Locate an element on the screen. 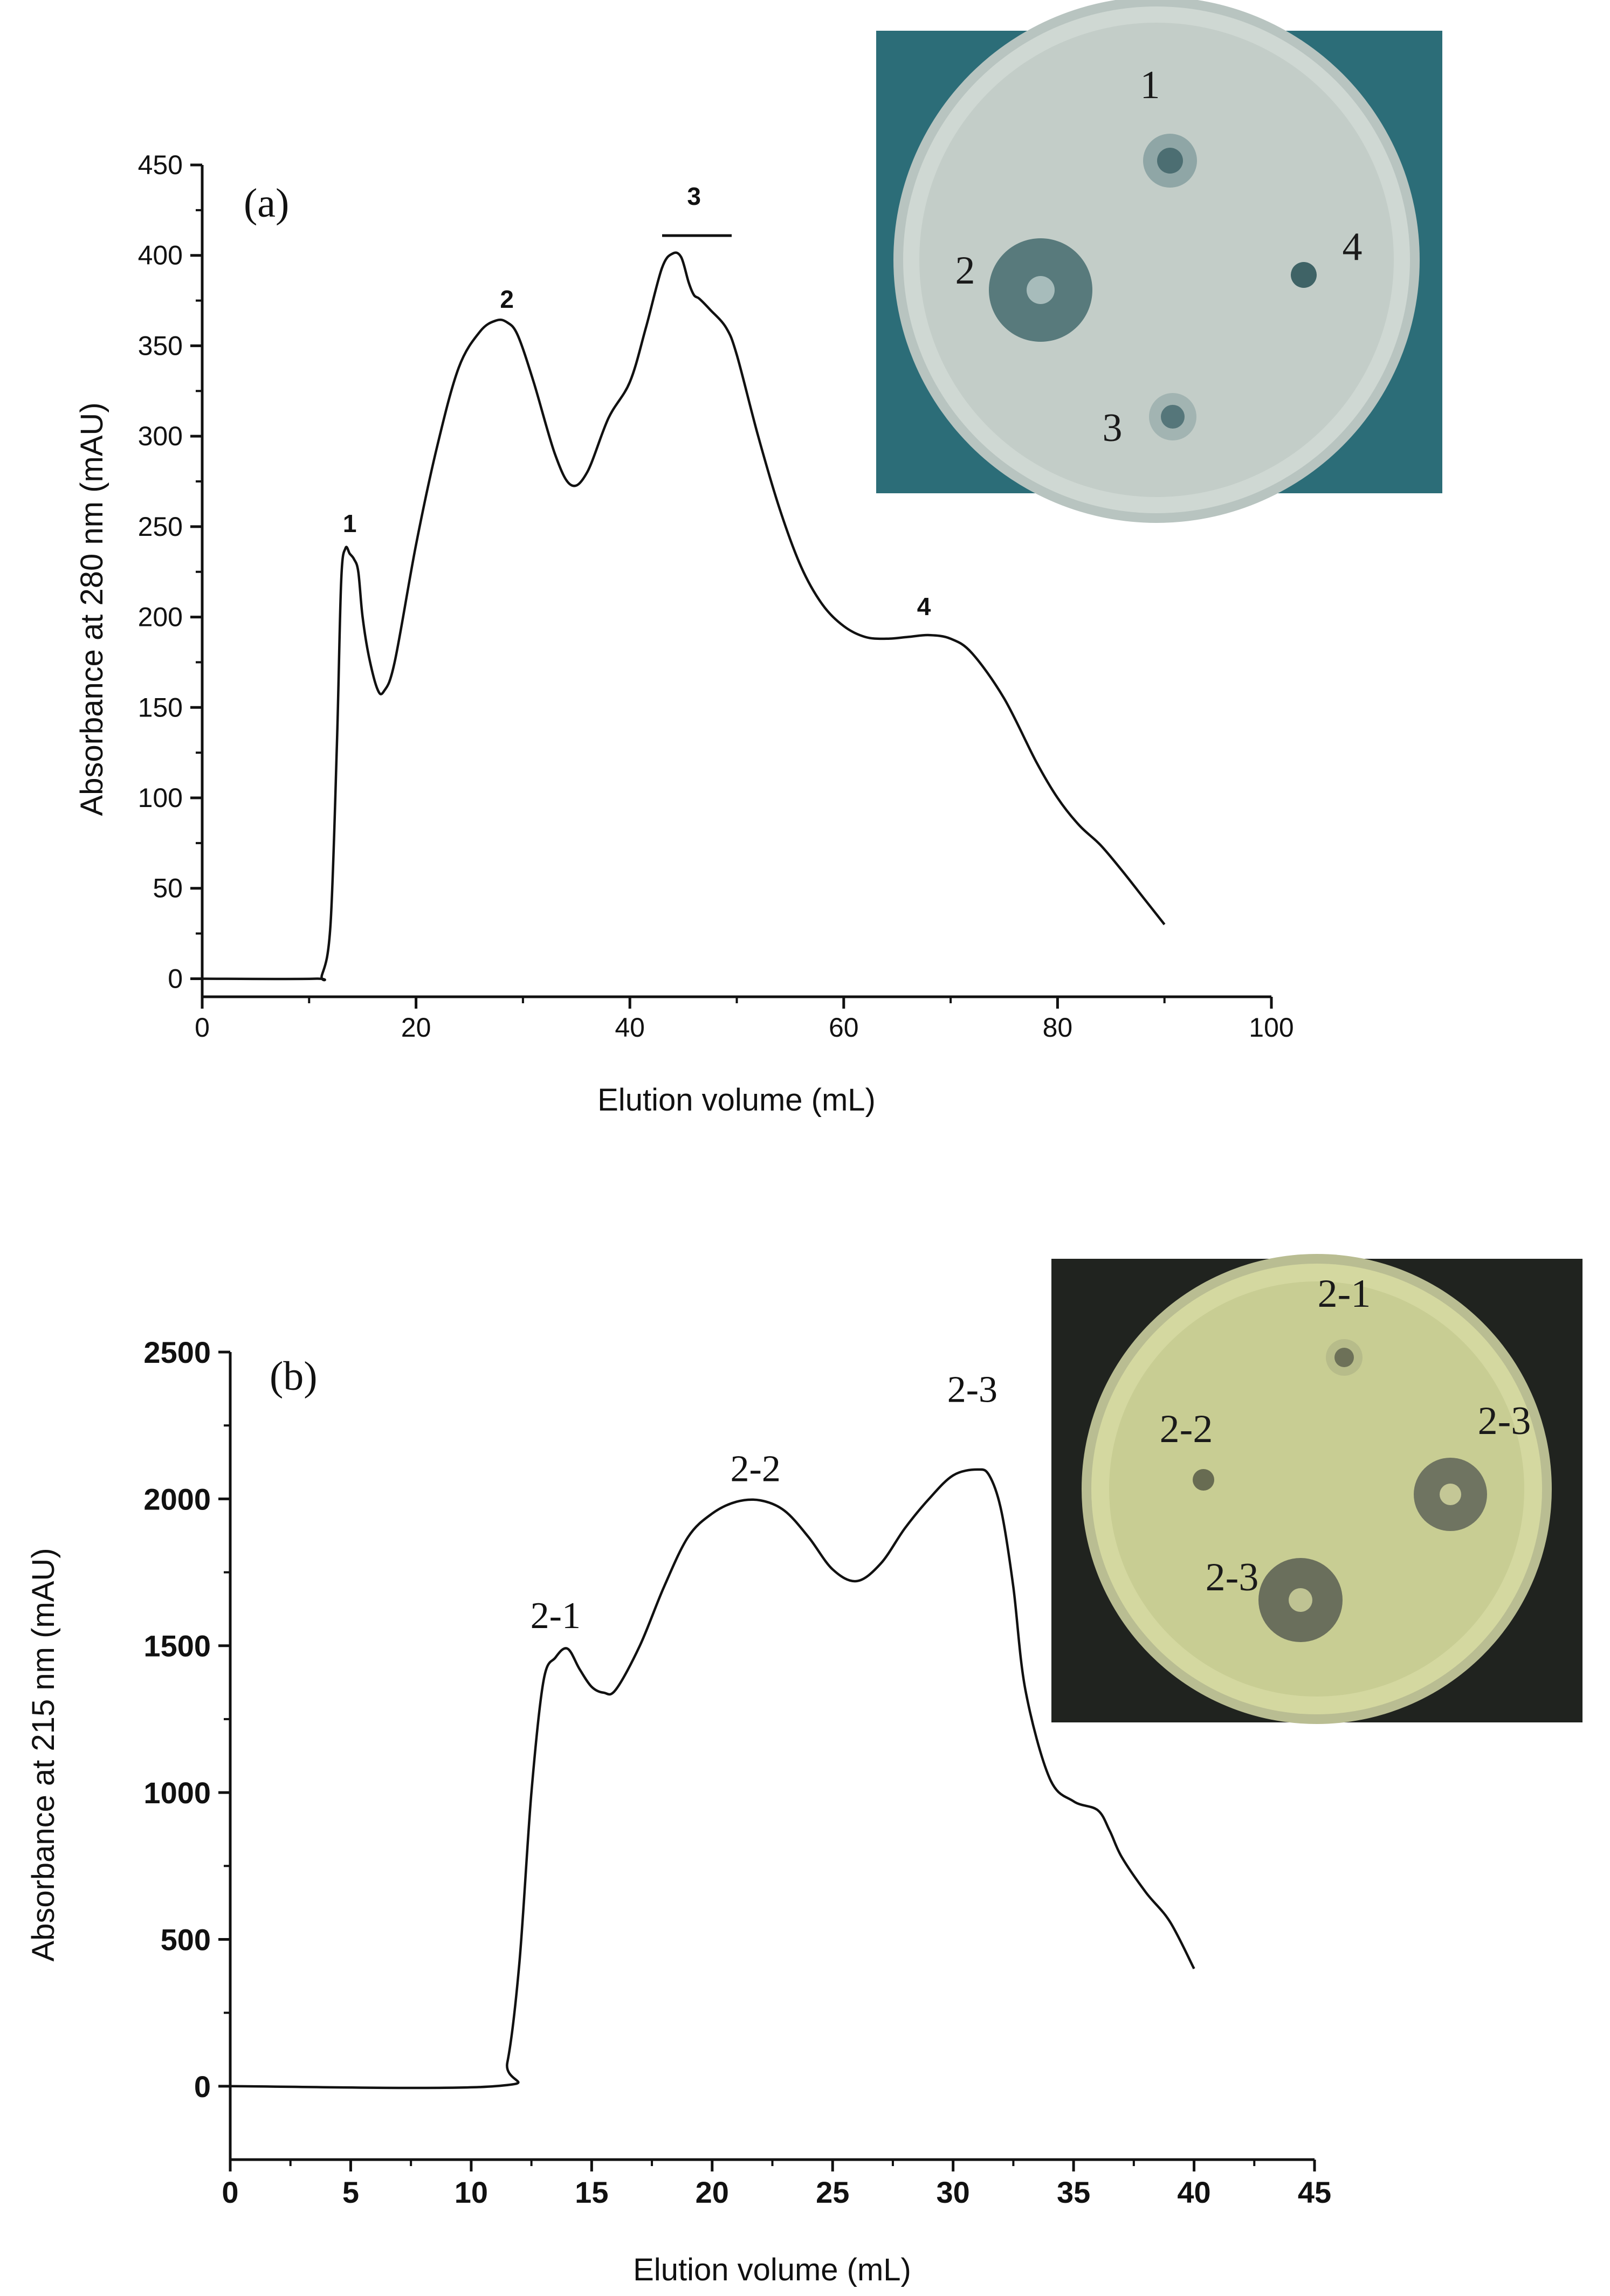 This screenshot has width=1610, height=2296. y-tick-label: 500 is located at coordinates (186, 1939).